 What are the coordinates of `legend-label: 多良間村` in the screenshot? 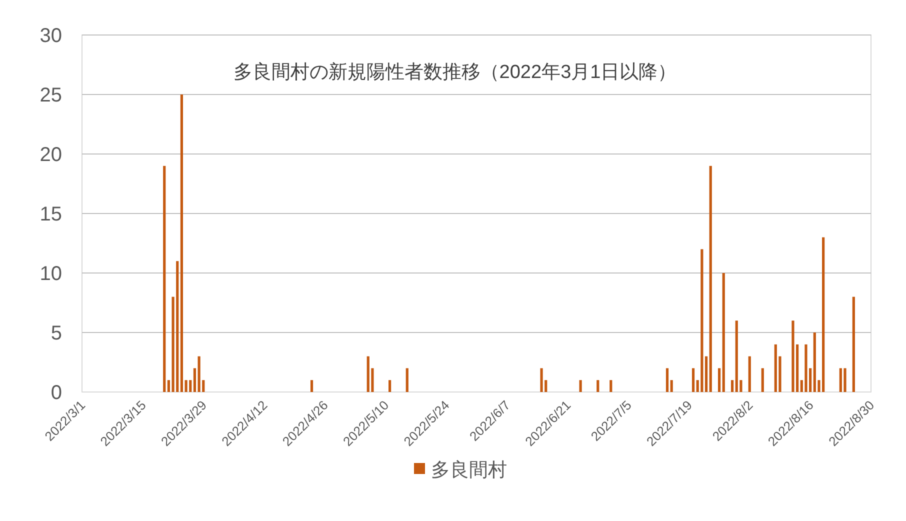 It's located at (469, 470).